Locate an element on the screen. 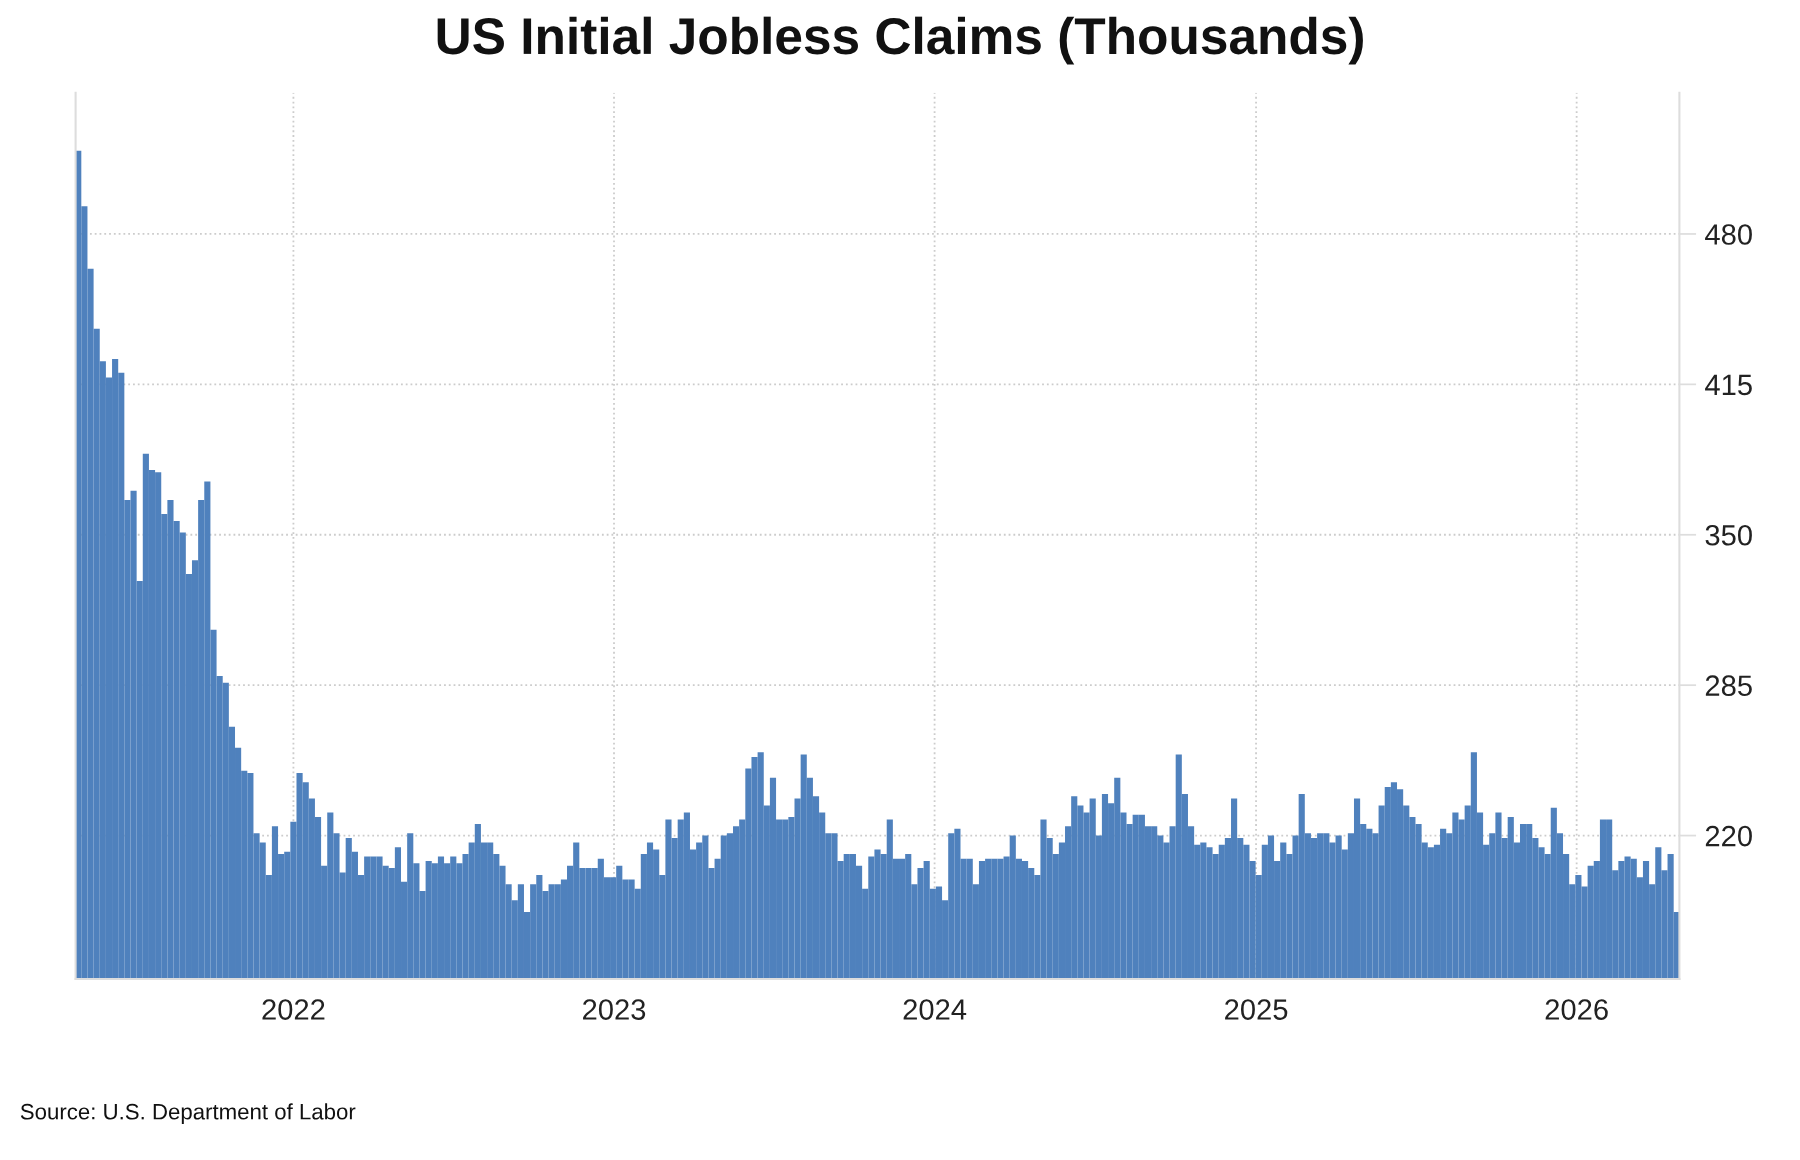  y-tick-label: 415 is located at coordinates (1728, 385).